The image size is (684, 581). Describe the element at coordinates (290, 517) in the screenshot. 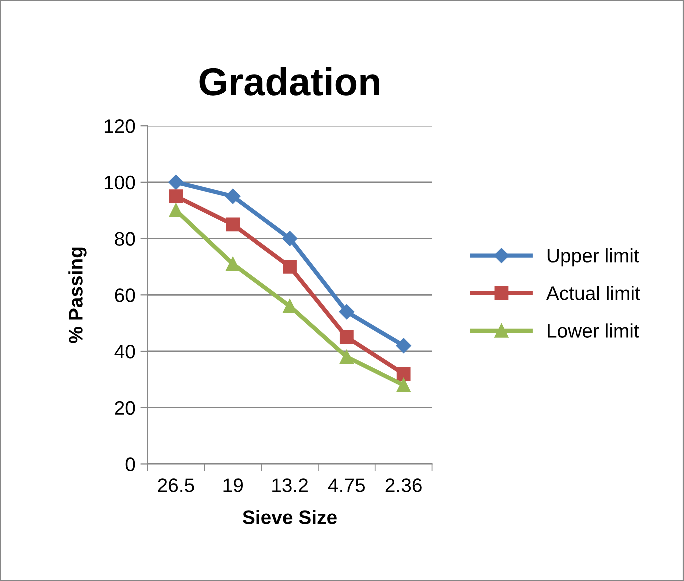

I see `x-axis-title: Sieve Size` at that location.